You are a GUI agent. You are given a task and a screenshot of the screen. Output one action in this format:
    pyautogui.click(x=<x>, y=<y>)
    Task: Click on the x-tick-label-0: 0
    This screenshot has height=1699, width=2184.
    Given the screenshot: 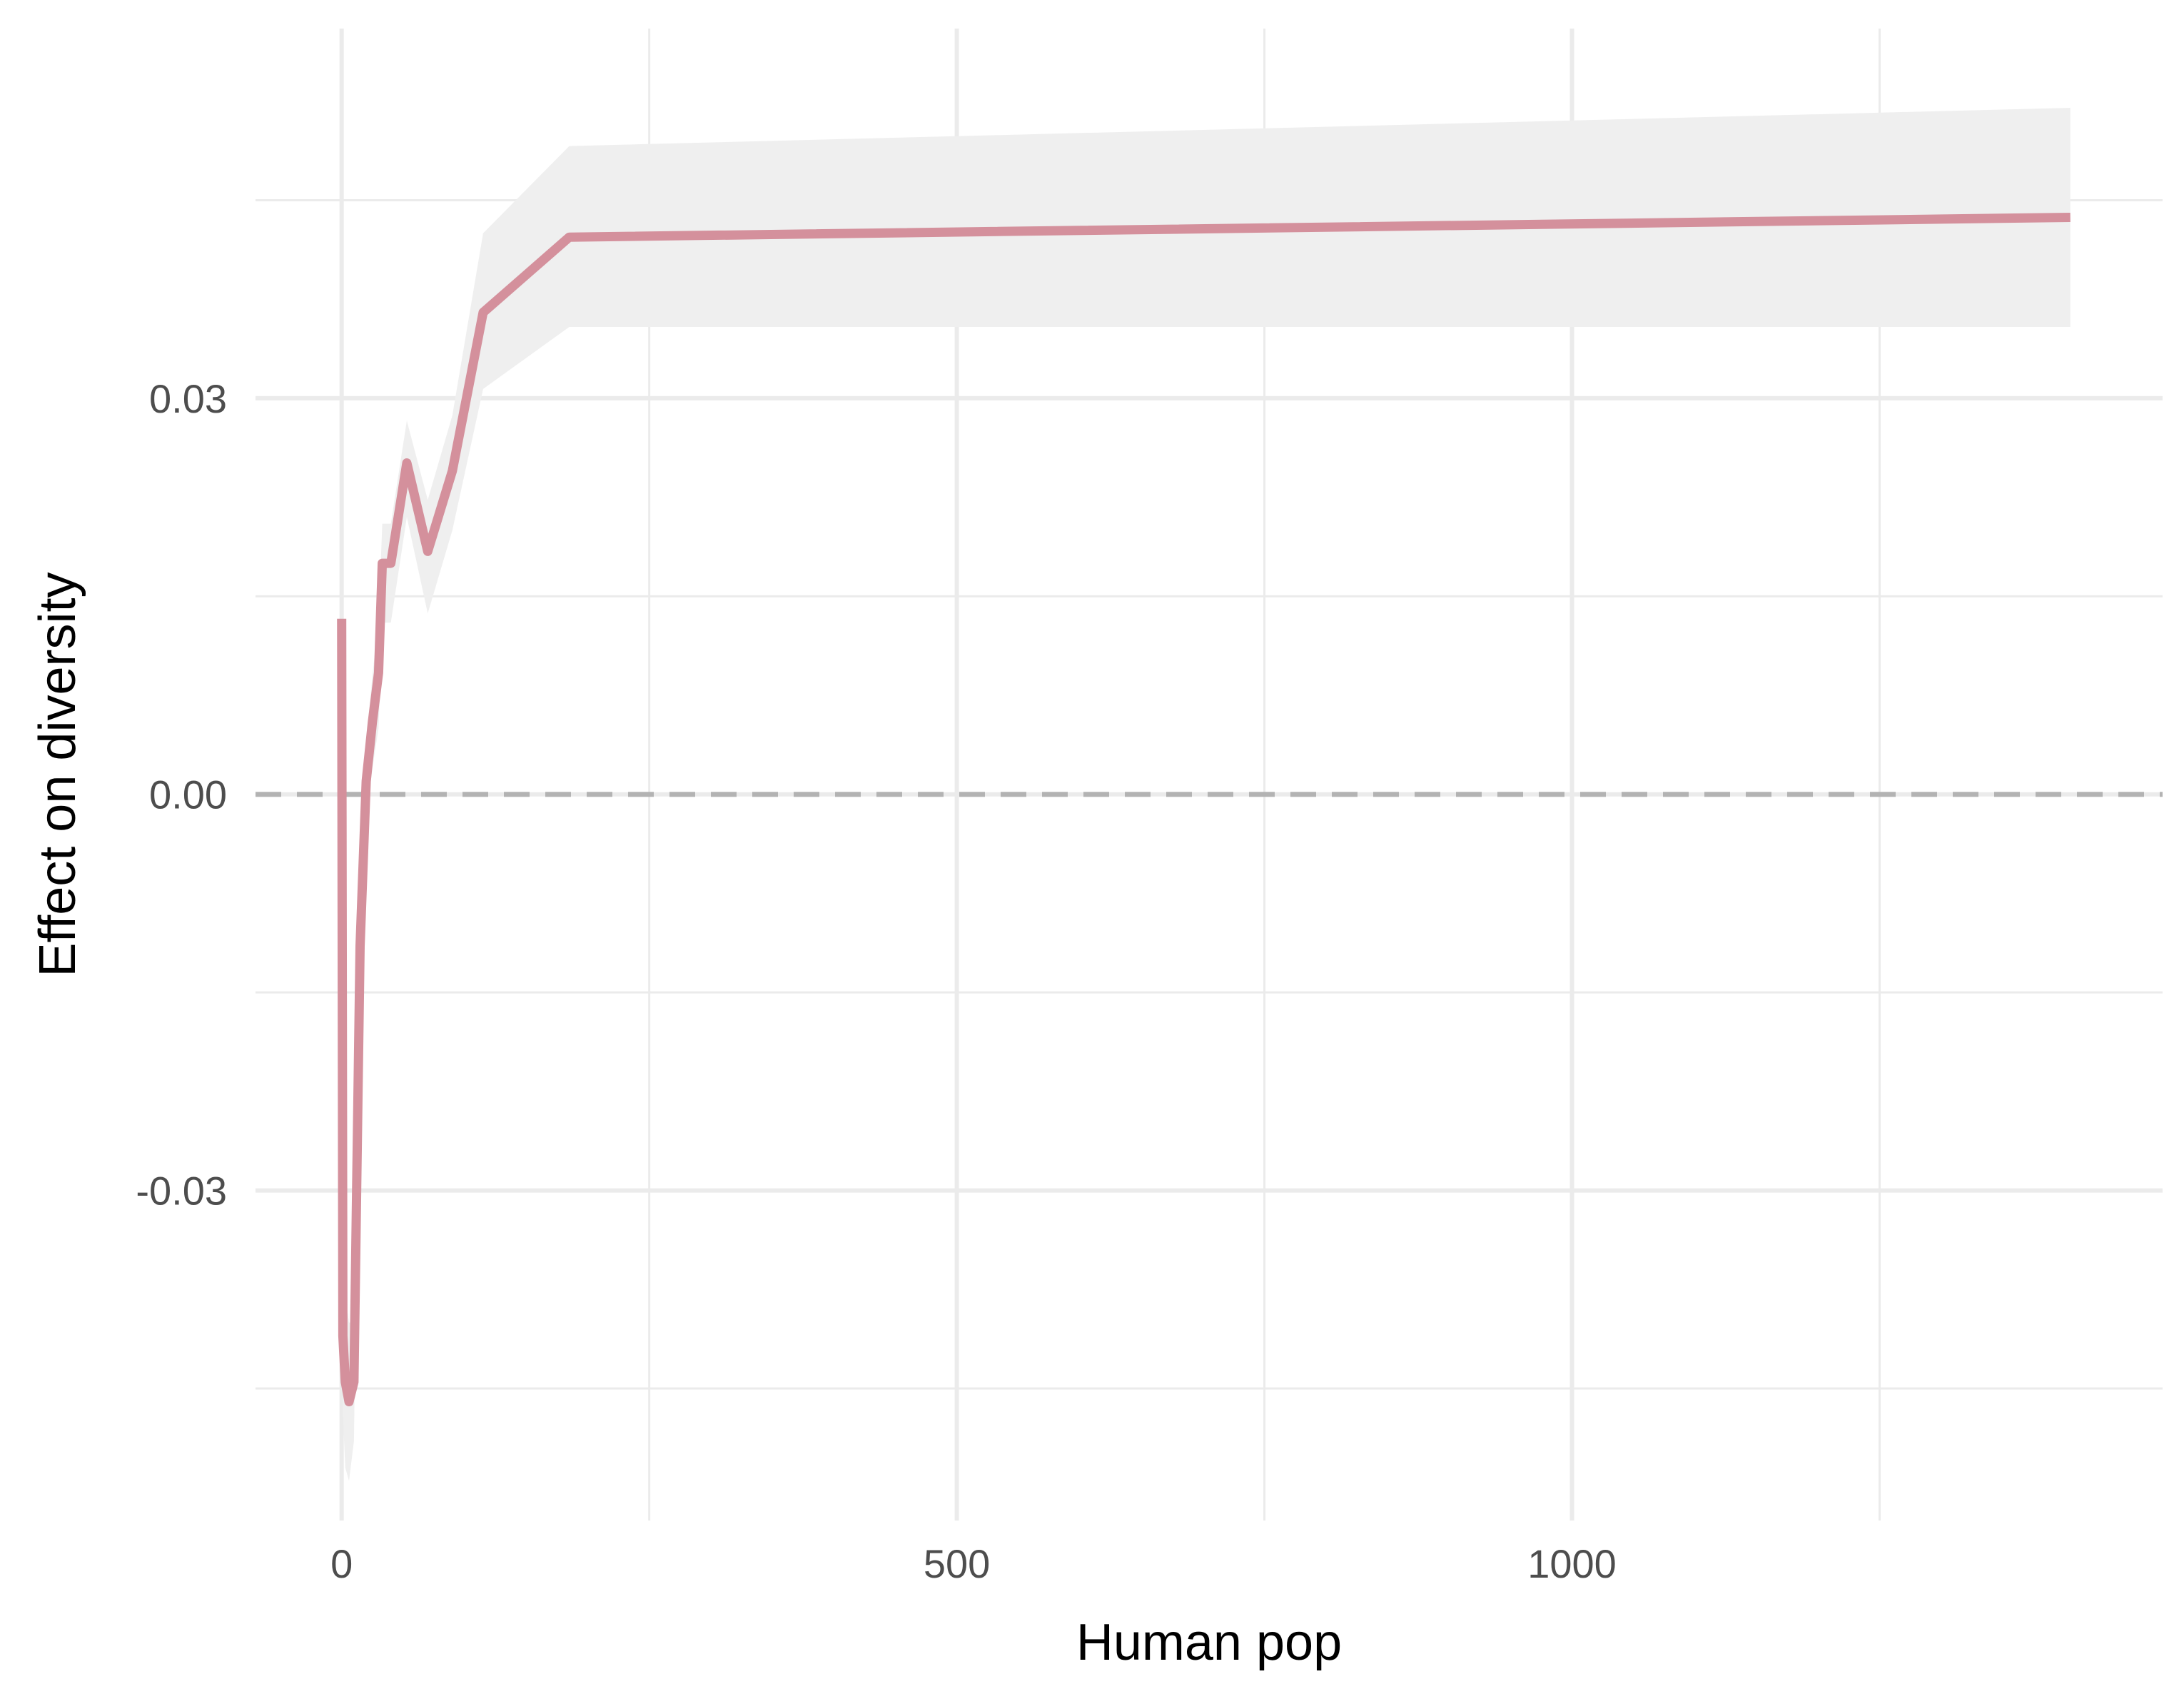 What is the action you would take?
    pyautogui.click(x=341, y=1564)
    